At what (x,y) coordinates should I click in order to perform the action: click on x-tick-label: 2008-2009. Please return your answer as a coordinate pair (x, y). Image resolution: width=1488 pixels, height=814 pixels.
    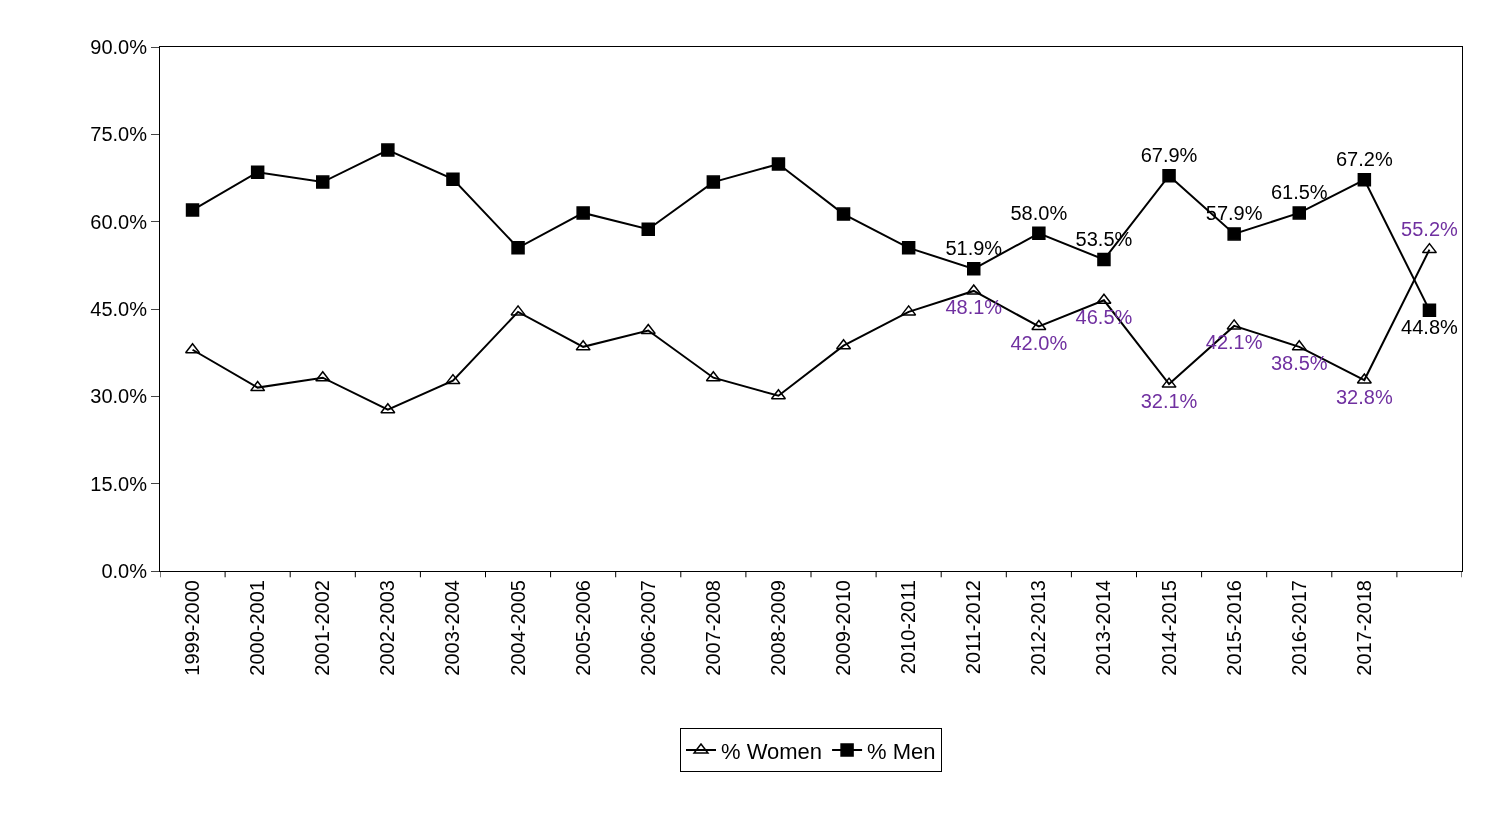
    Looking at the image, I should click on (777, 628).